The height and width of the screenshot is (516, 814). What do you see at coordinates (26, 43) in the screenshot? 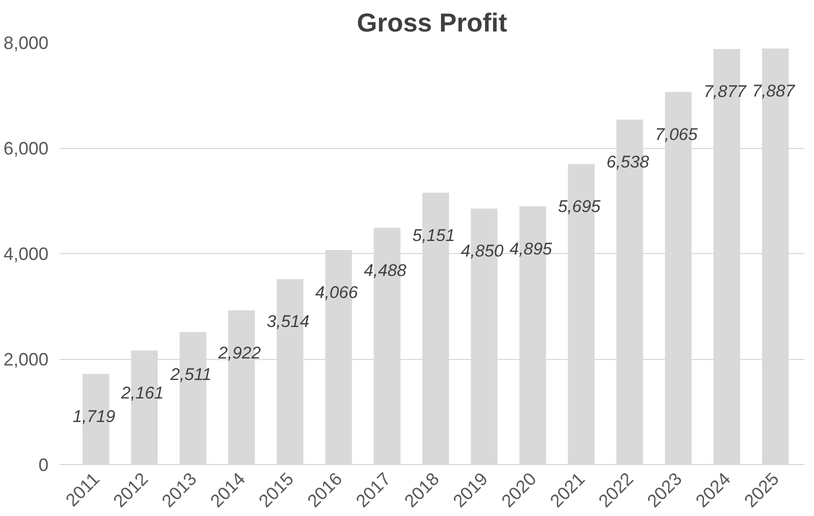
I see `y-tick-label: 8,000` at bounding box center [26, 43].